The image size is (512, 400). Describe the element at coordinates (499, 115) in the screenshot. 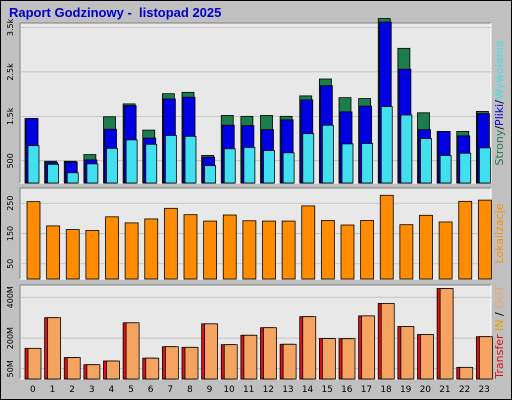

I see `legend-segment: Pliki` at that location.